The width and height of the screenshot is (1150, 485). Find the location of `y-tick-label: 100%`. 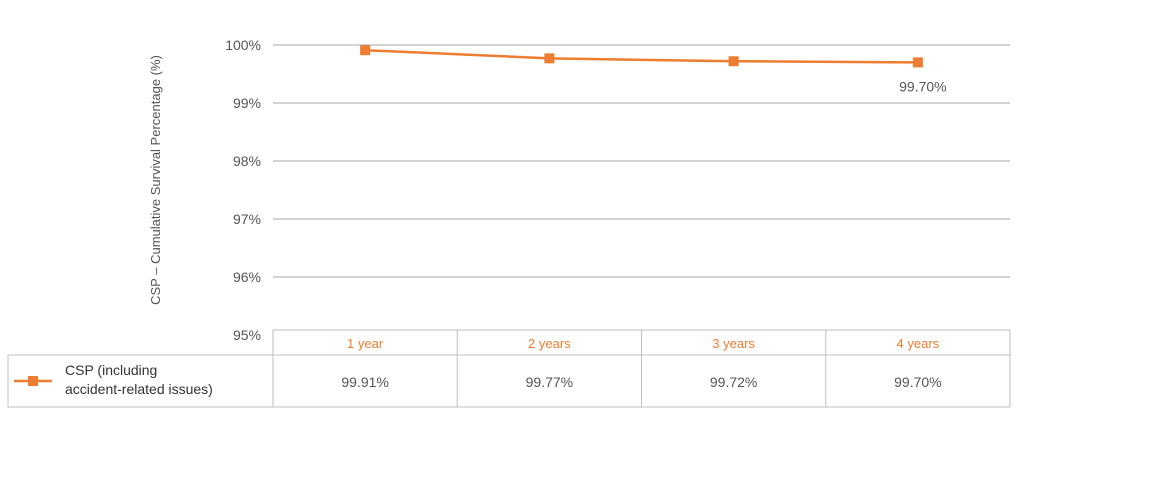

y-tick-label: 100% is located at coordinates (243, 45).